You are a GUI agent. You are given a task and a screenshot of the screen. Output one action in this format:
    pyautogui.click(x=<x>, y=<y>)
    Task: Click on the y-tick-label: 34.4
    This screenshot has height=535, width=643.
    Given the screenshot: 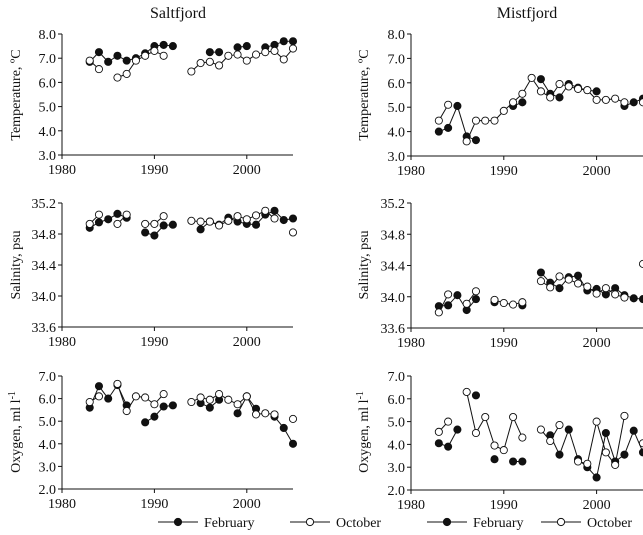 What is the action you would take?
    pyautogui.click(x=44, y=266)
    